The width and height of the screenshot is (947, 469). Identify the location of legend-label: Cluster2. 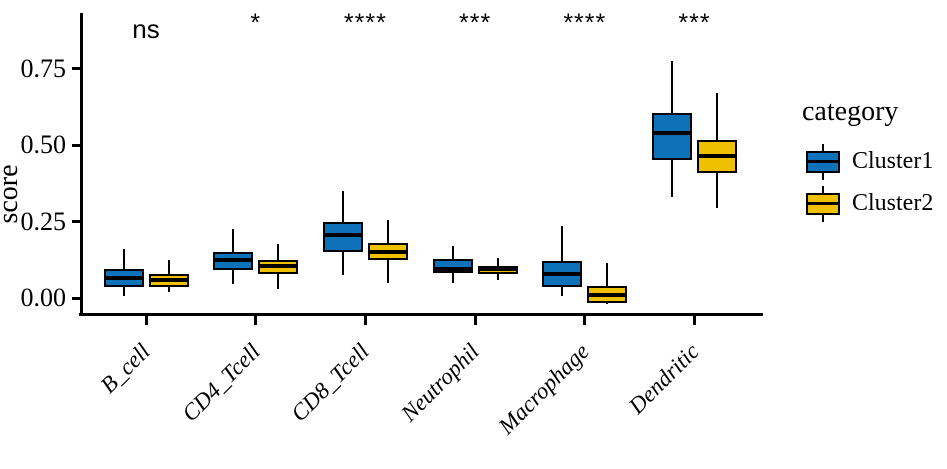
(893, 203).